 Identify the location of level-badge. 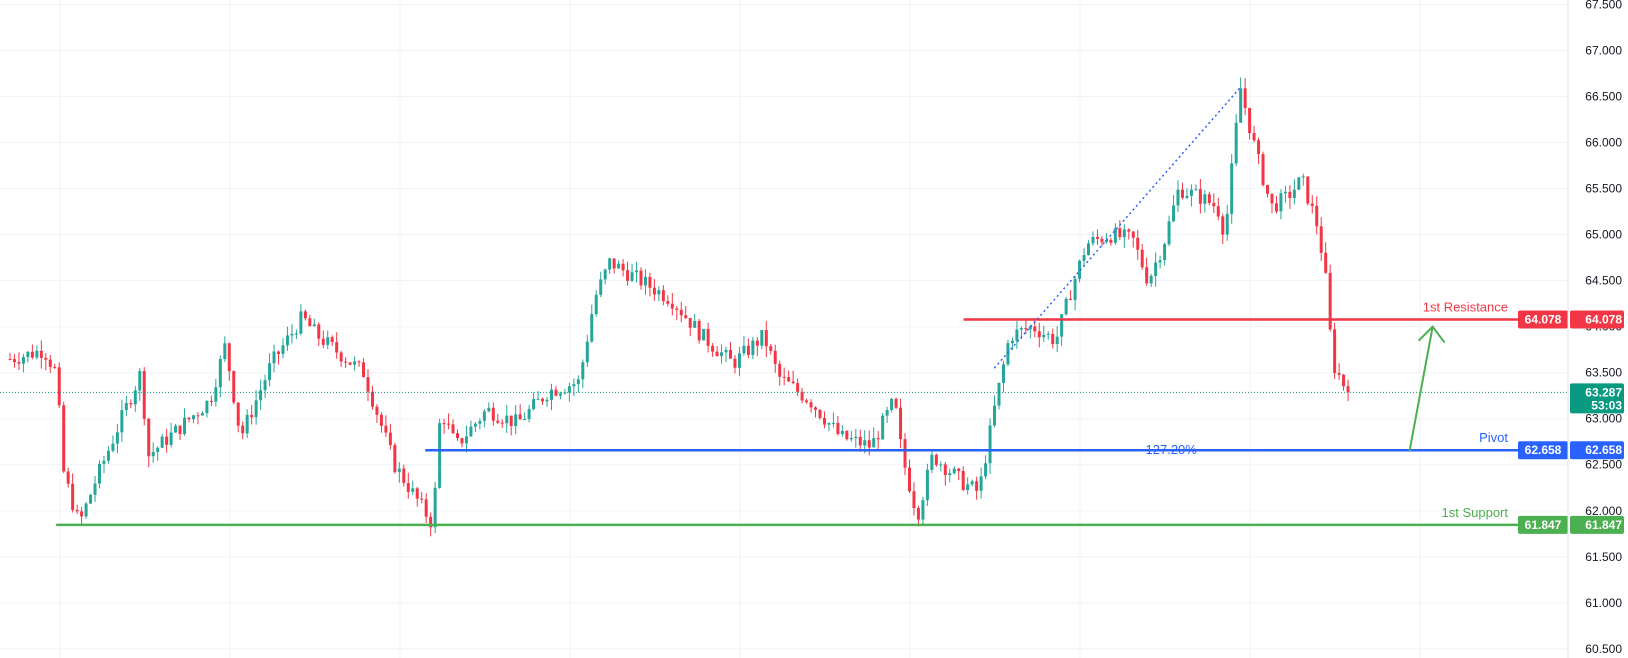
(1543, 450).